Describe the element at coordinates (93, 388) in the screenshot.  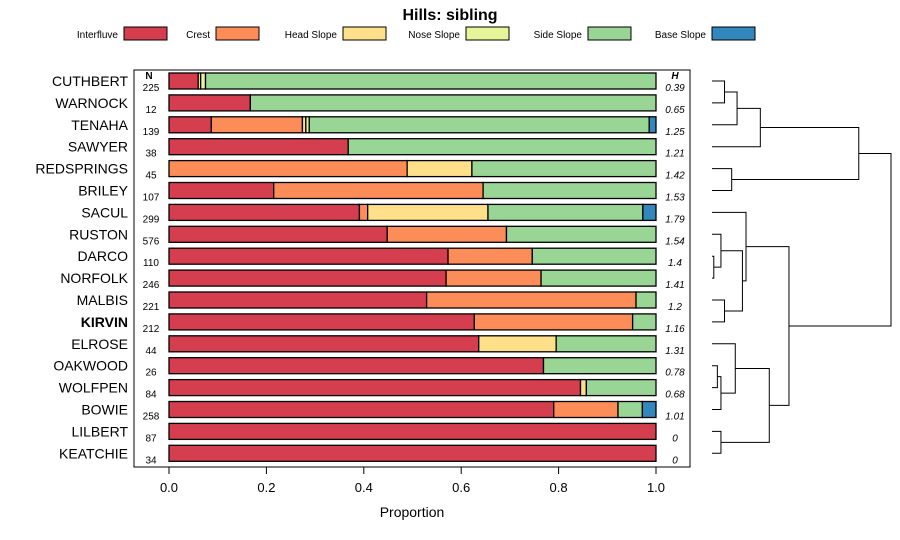
I see `row-label-wolfpen: WOLFPEN` at that location.